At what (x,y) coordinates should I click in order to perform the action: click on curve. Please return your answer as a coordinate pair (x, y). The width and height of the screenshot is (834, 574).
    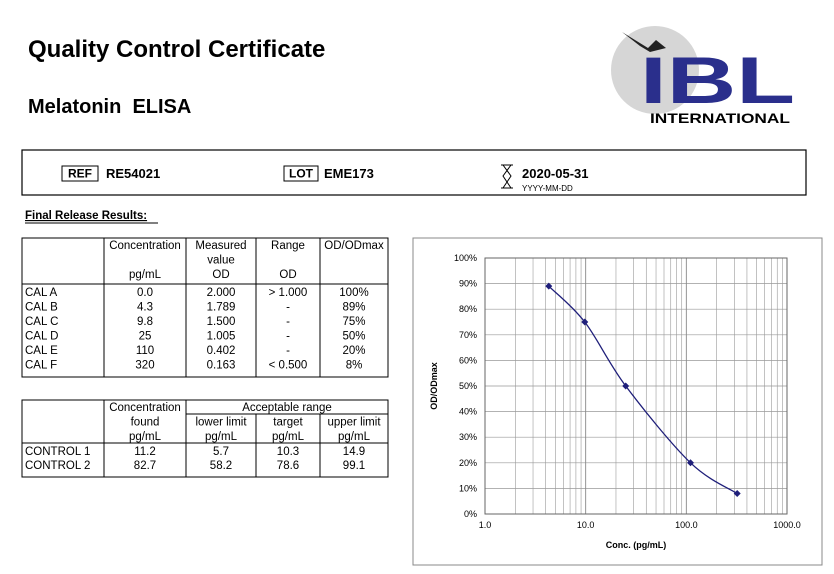
    Looking at the image, I should click on (643, 390).